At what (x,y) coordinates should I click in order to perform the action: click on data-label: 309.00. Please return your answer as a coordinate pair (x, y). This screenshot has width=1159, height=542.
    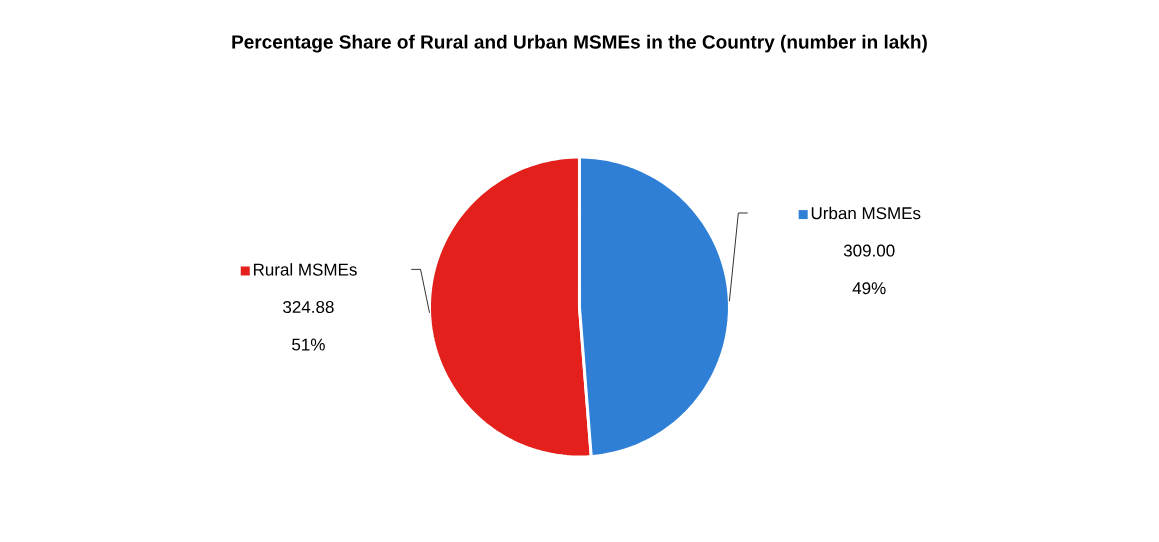
    Looking at the image, I should click on (869, 250).